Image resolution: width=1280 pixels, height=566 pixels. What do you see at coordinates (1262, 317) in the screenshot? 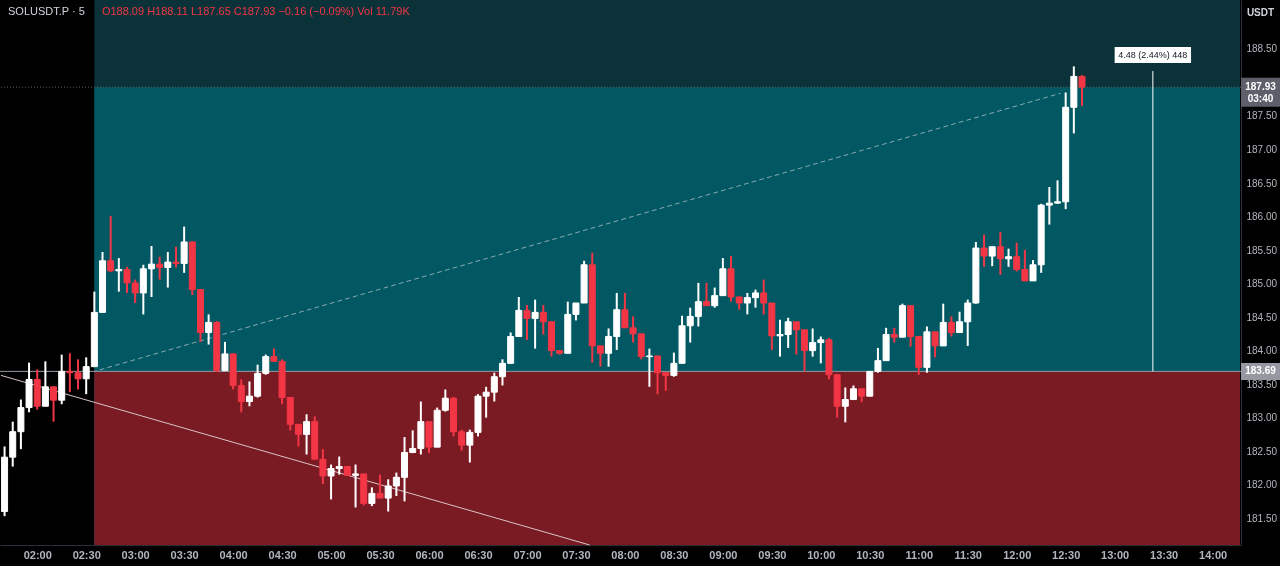
I see `y-tick-label: 184.50` at bounding box center [1262, 317].